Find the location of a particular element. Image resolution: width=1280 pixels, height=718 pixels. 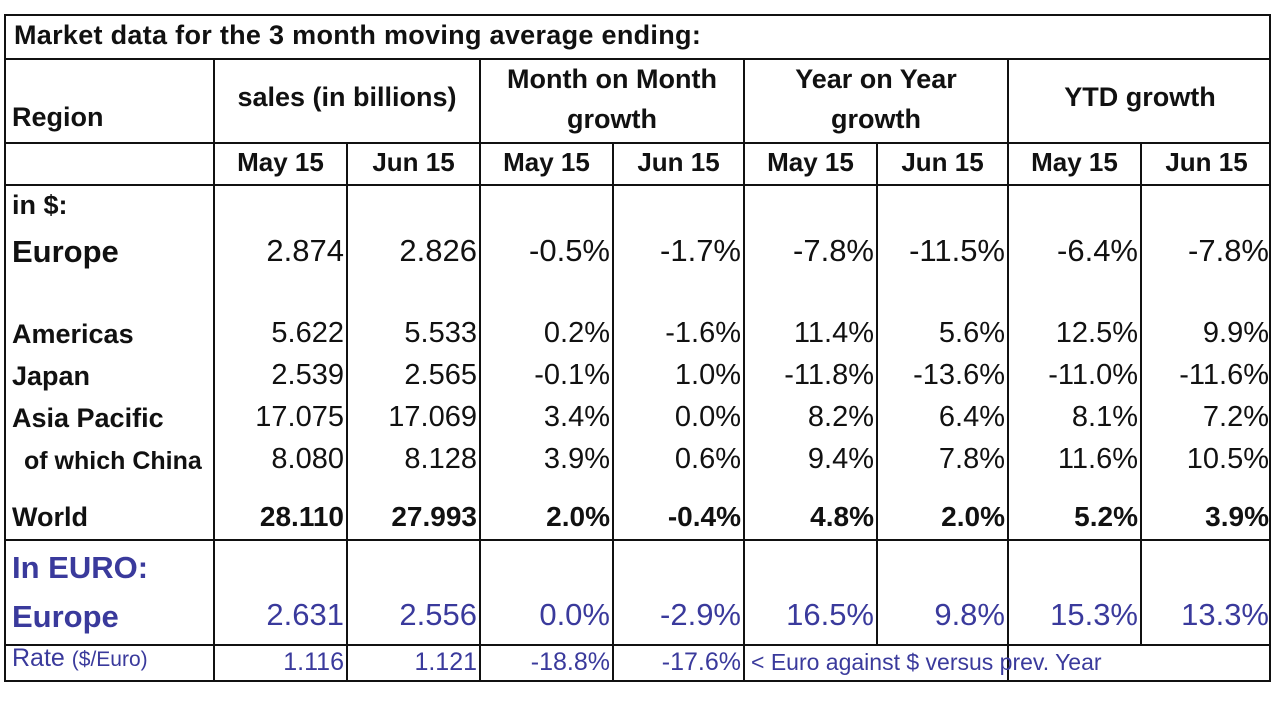

europe-euro-yoy-may: 16.5% is located at coordinates (830, 614).